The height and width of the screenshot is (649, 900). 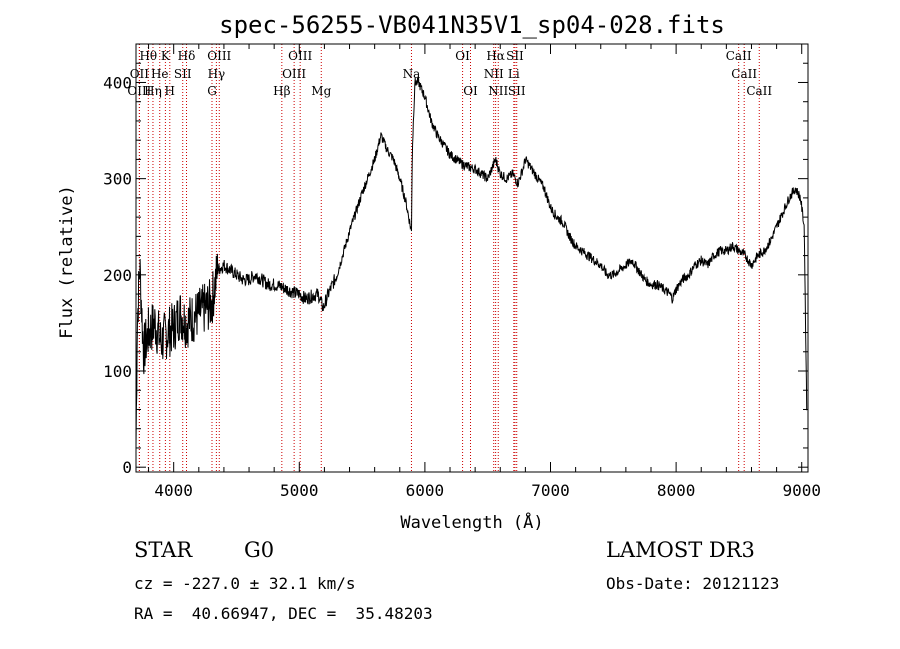 I want to click on y-axis-label: Flux (relative), so click(x=67, y=262).